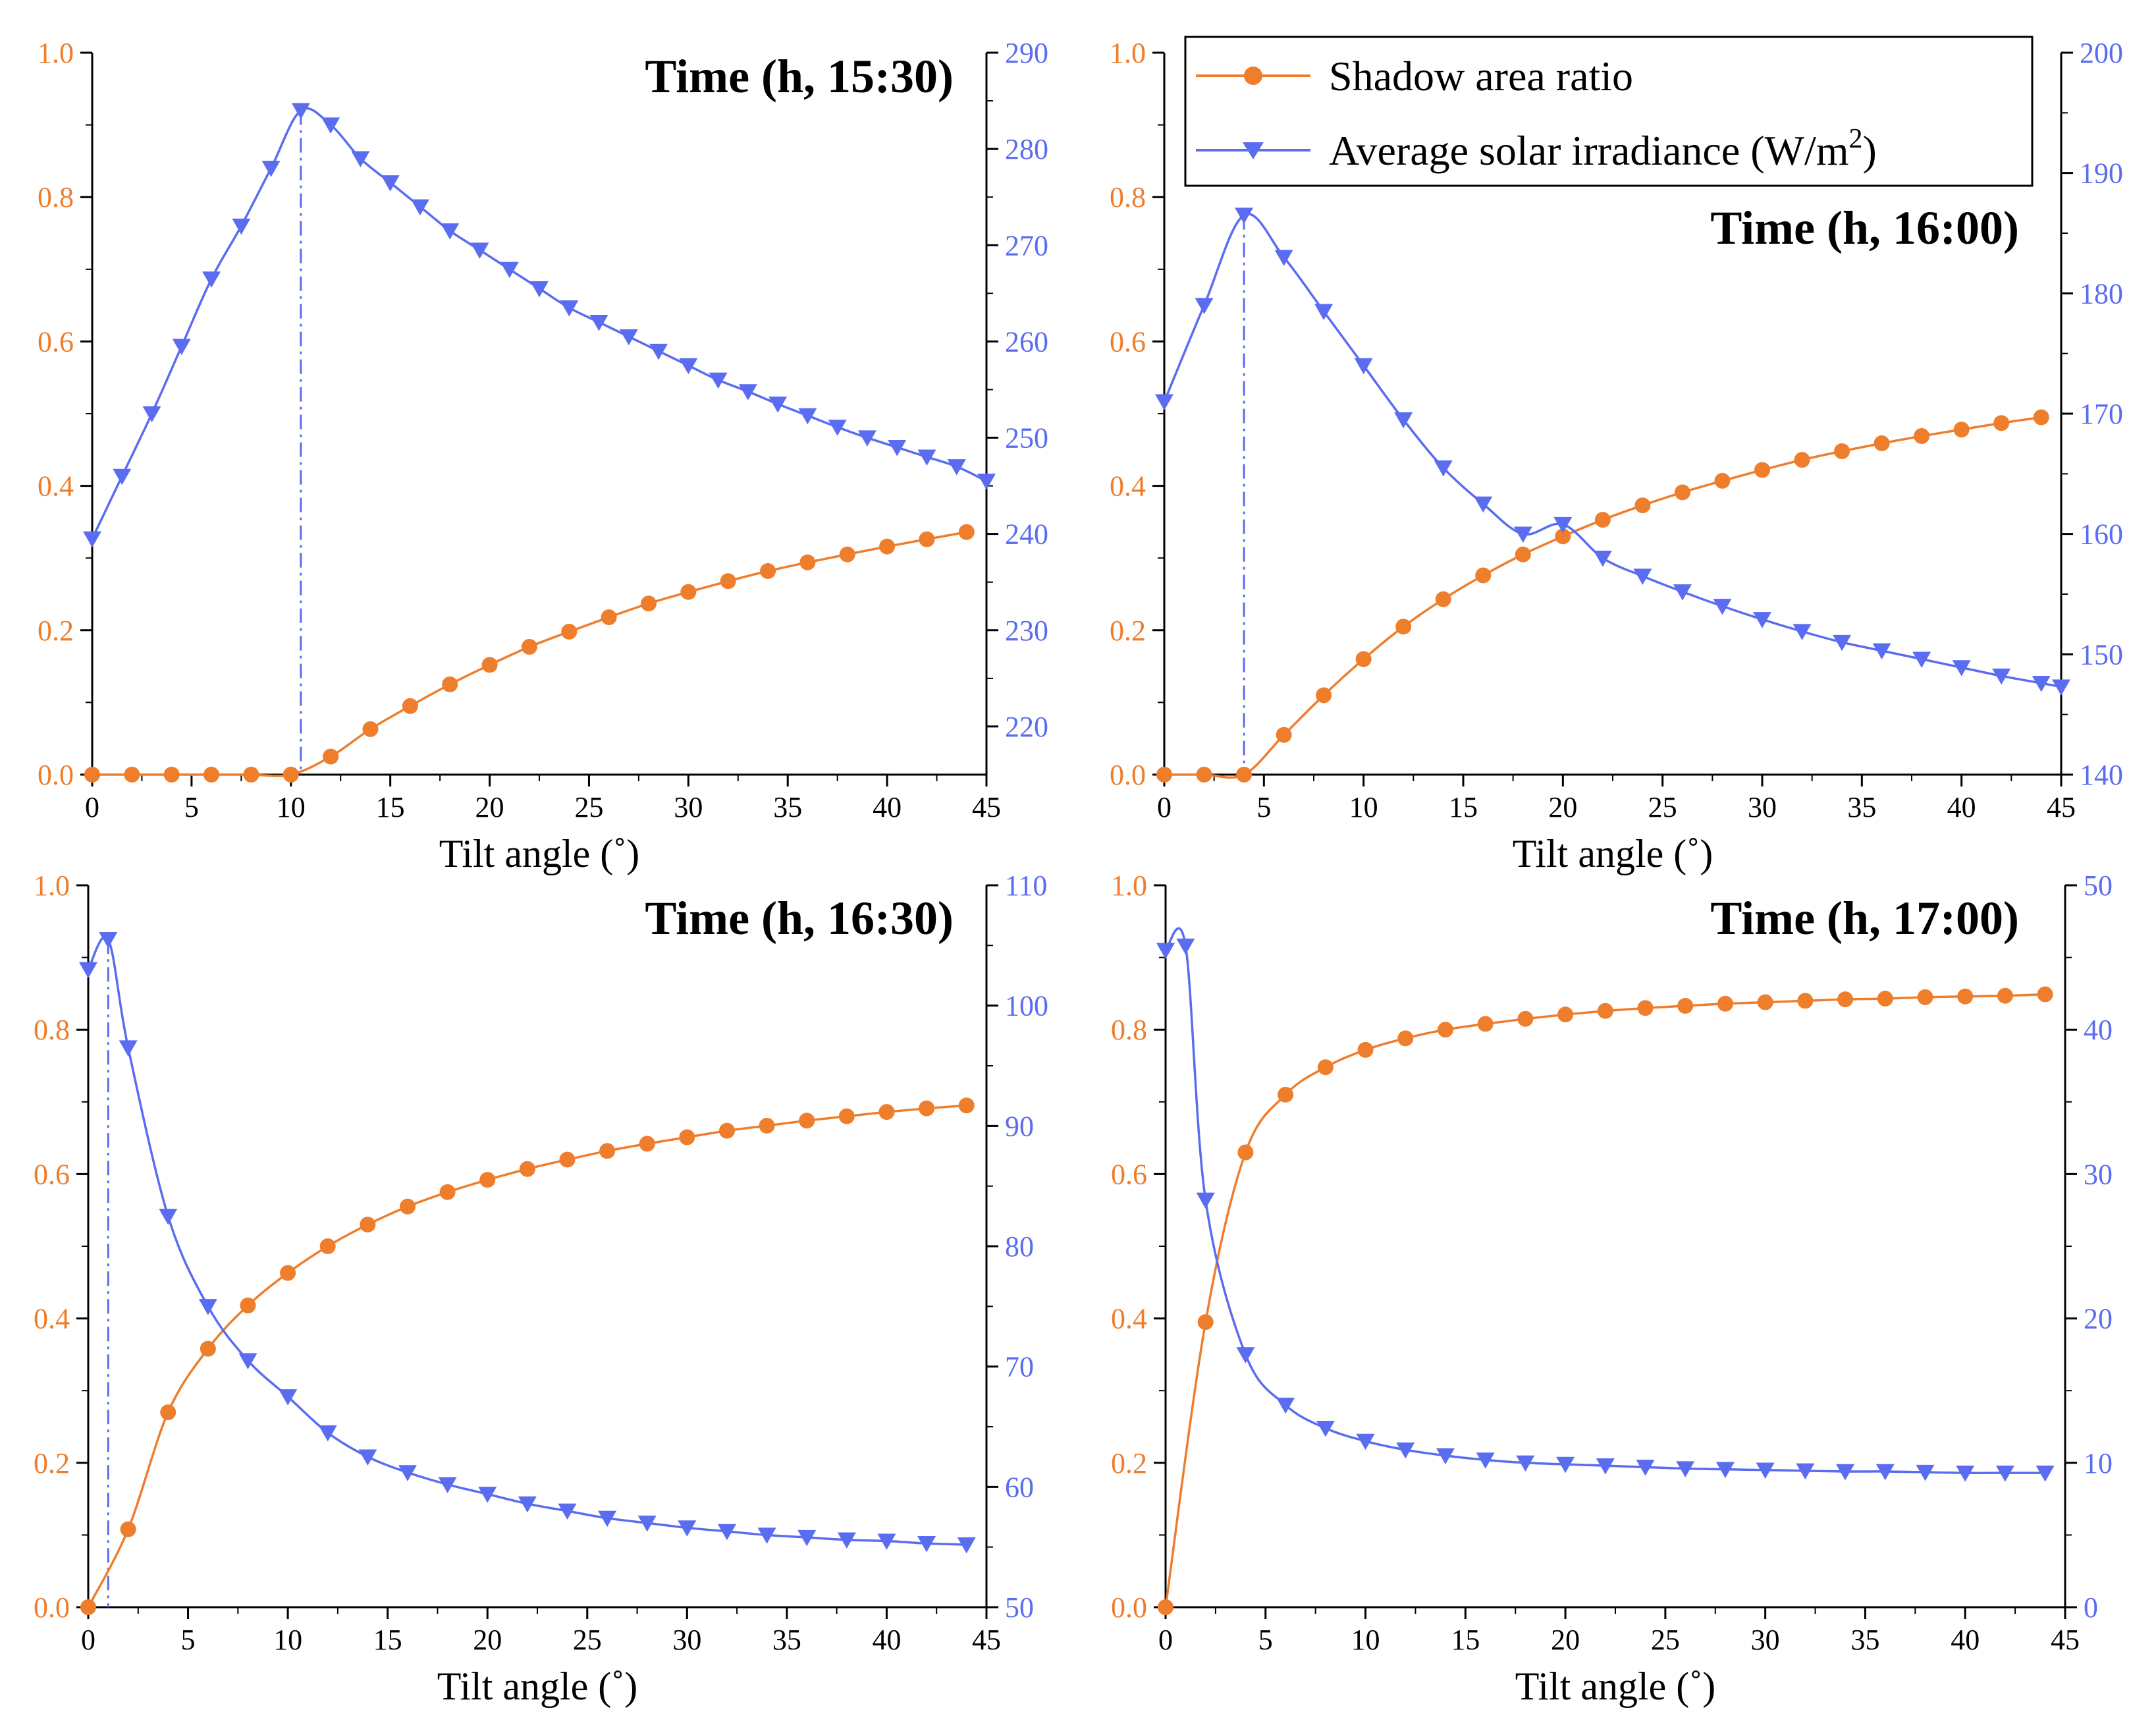 This screenshot has width=2156, height=1735. Describe the element at coordinates (1026, 1006) in the screenshot. I see `right-y-tick-label: 100` at that location.